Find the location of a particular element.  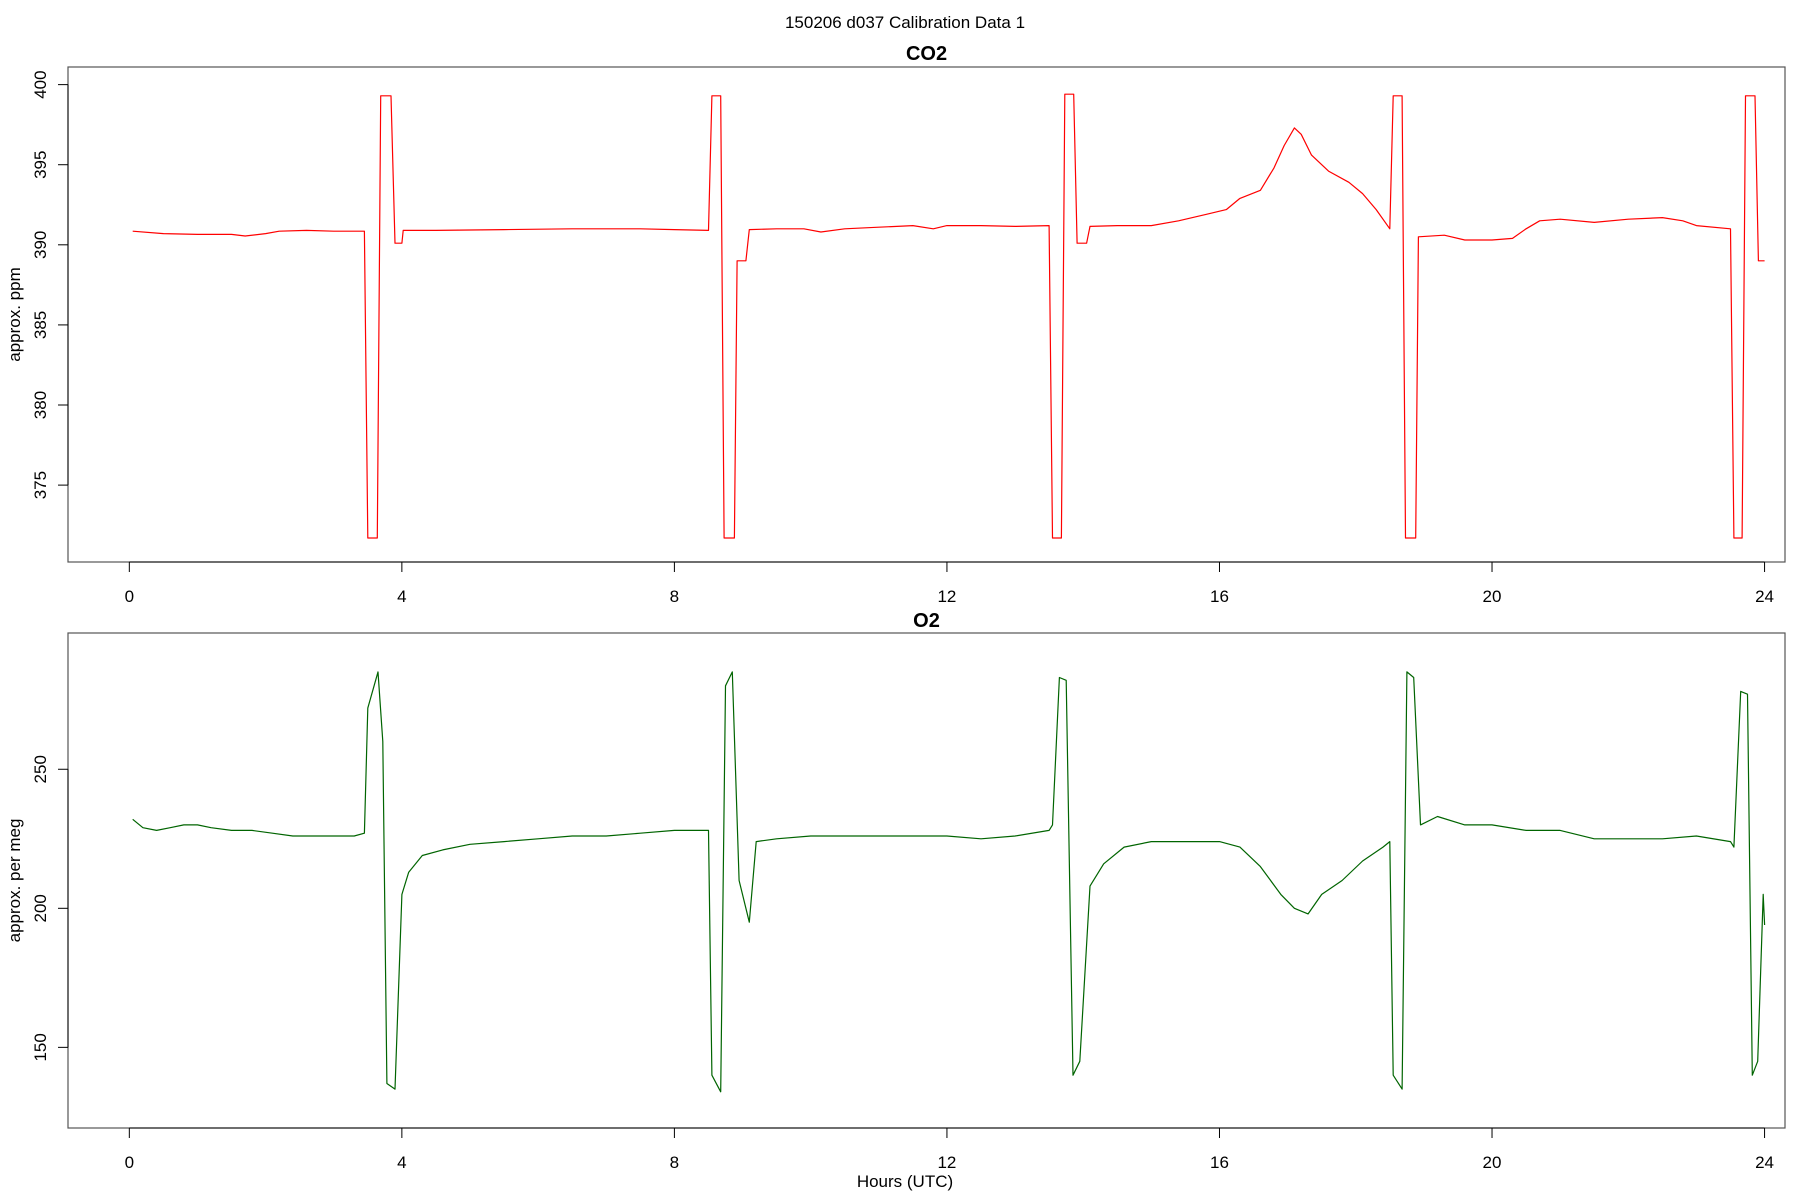

co2-x-tick-label: 20 is located at coordinates (1492, 596).